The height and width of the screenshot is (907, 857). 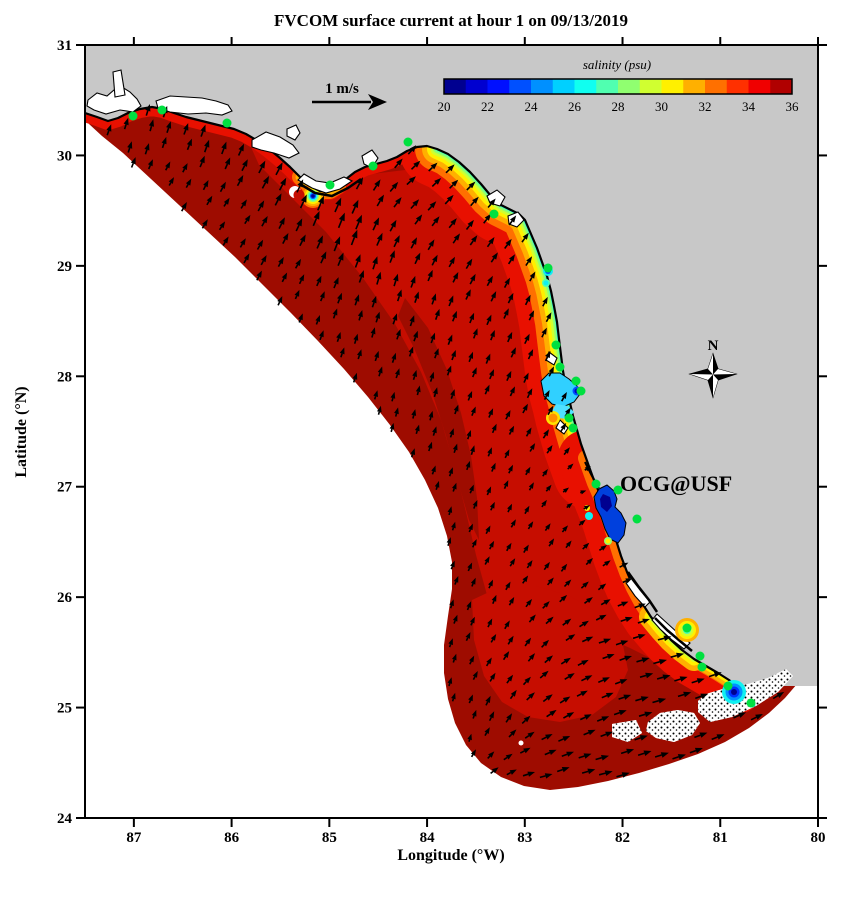 What do you see at coordinates (329, 838) in the screenshot?
I see `x-tick-label: 85` at bounding box center [329, 838].